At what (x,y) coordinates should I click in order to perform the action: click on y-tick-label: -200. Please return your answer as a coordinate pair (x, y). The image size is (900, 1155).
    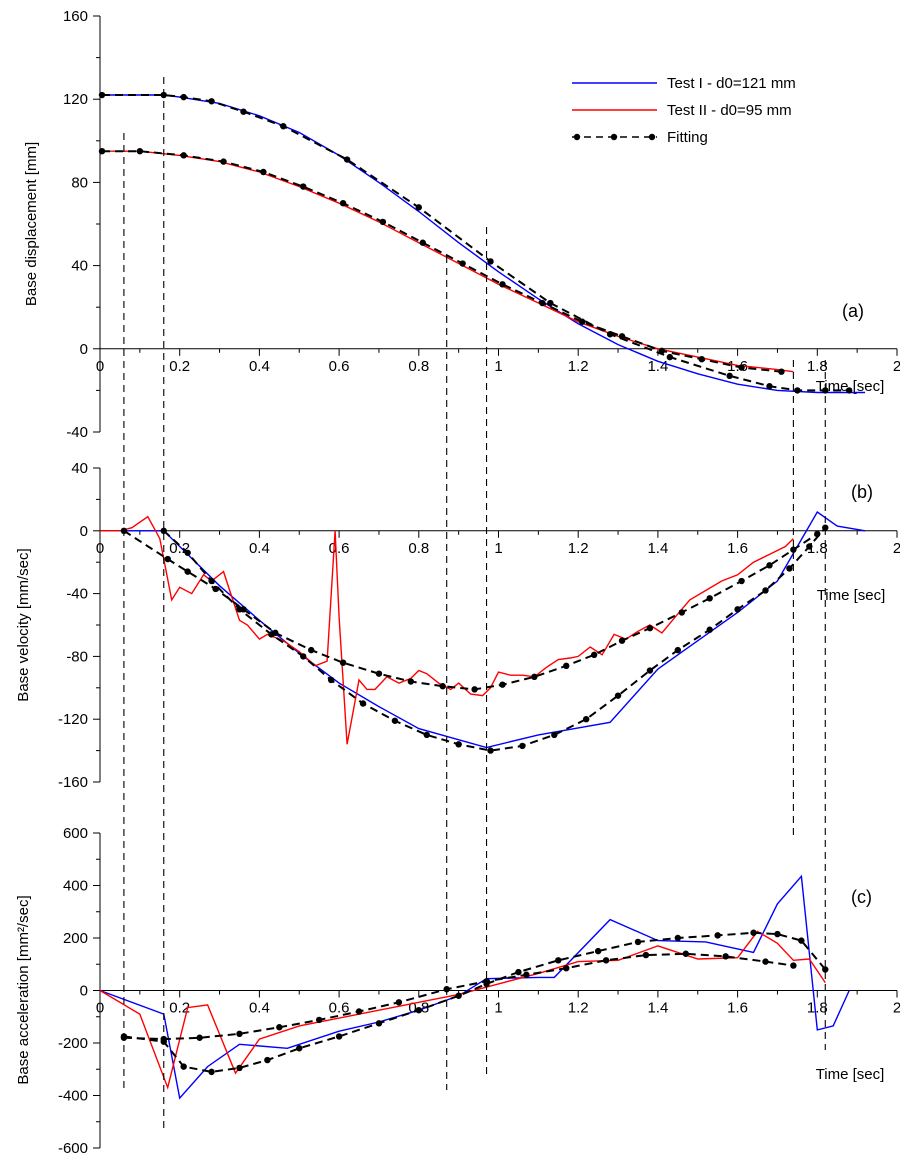
    Looking at the image, I should click on (73, 1043).